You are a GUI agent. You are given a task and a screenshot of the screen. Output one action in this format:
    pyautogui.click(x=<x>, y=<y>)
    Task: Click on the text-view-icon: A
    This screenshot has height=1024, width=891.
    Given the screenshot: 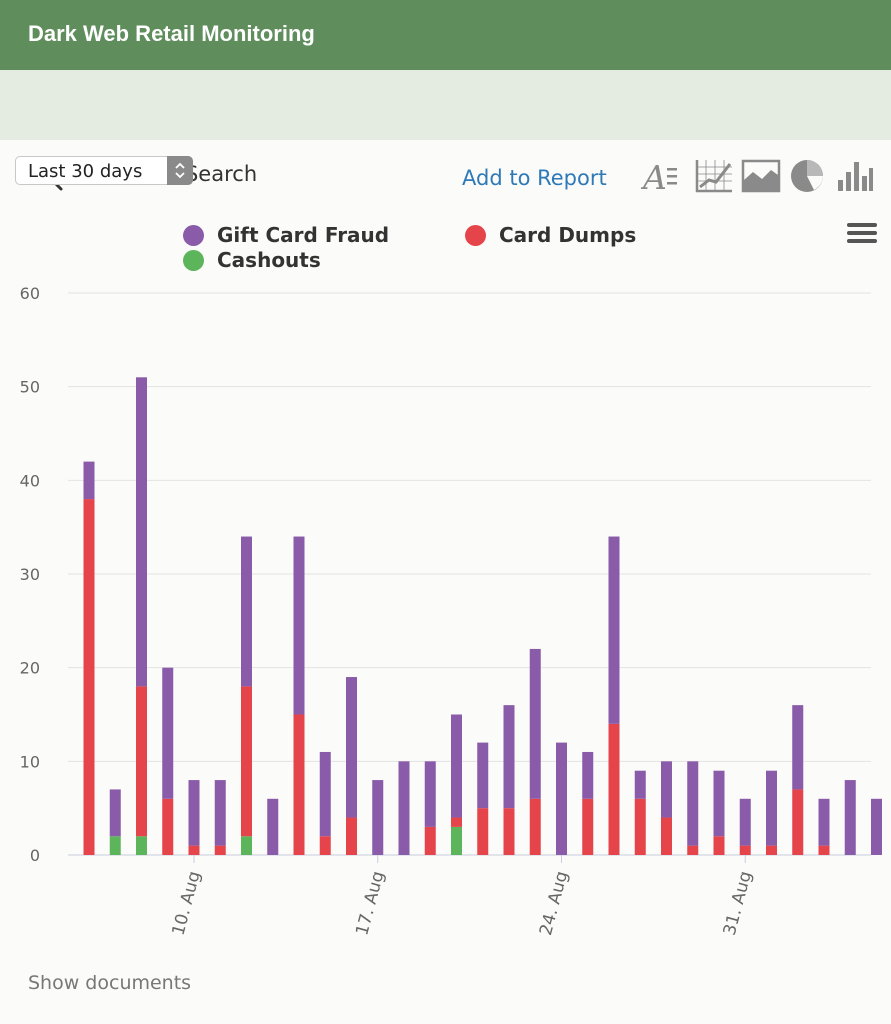 What is the action you would take?
    pyautogui.click(x=661, y=176)
    